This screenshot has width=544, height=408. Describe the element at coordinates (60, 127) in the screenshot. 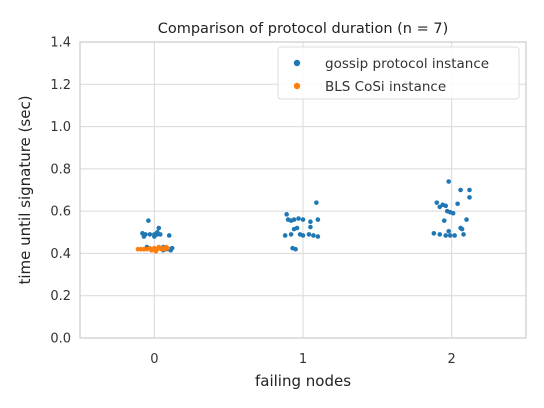

I see `y-tick-label: 1.0` at that location.